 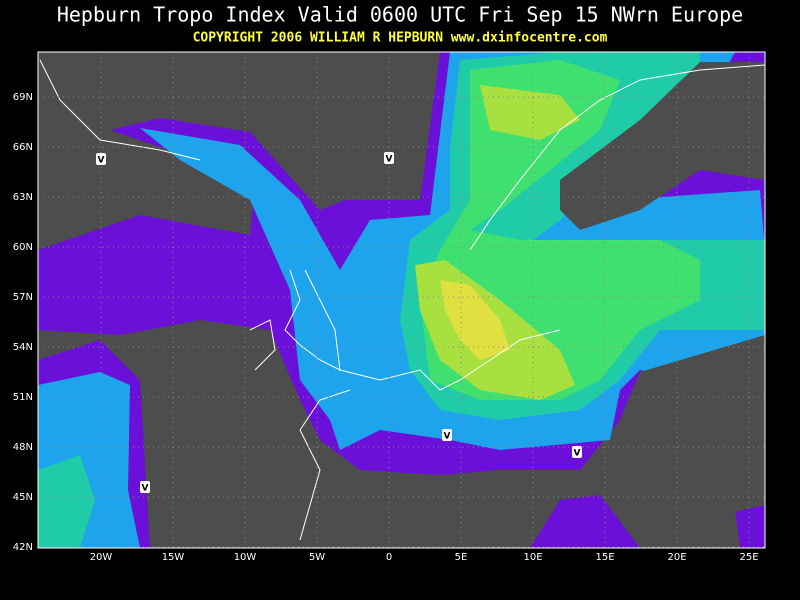 I want to click on longitude-label: 15W, so click(x=173, y=557).